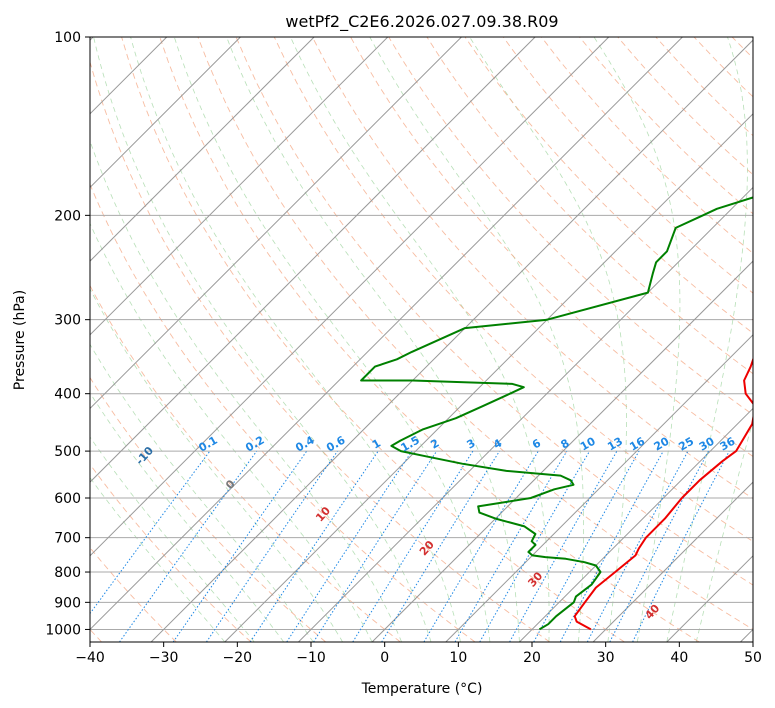  Describe the element at coordinates (421, 22) in the screenshot. I see `chart-title: wetPf2_C2E6.2026.027.09.38.R09` at that location.